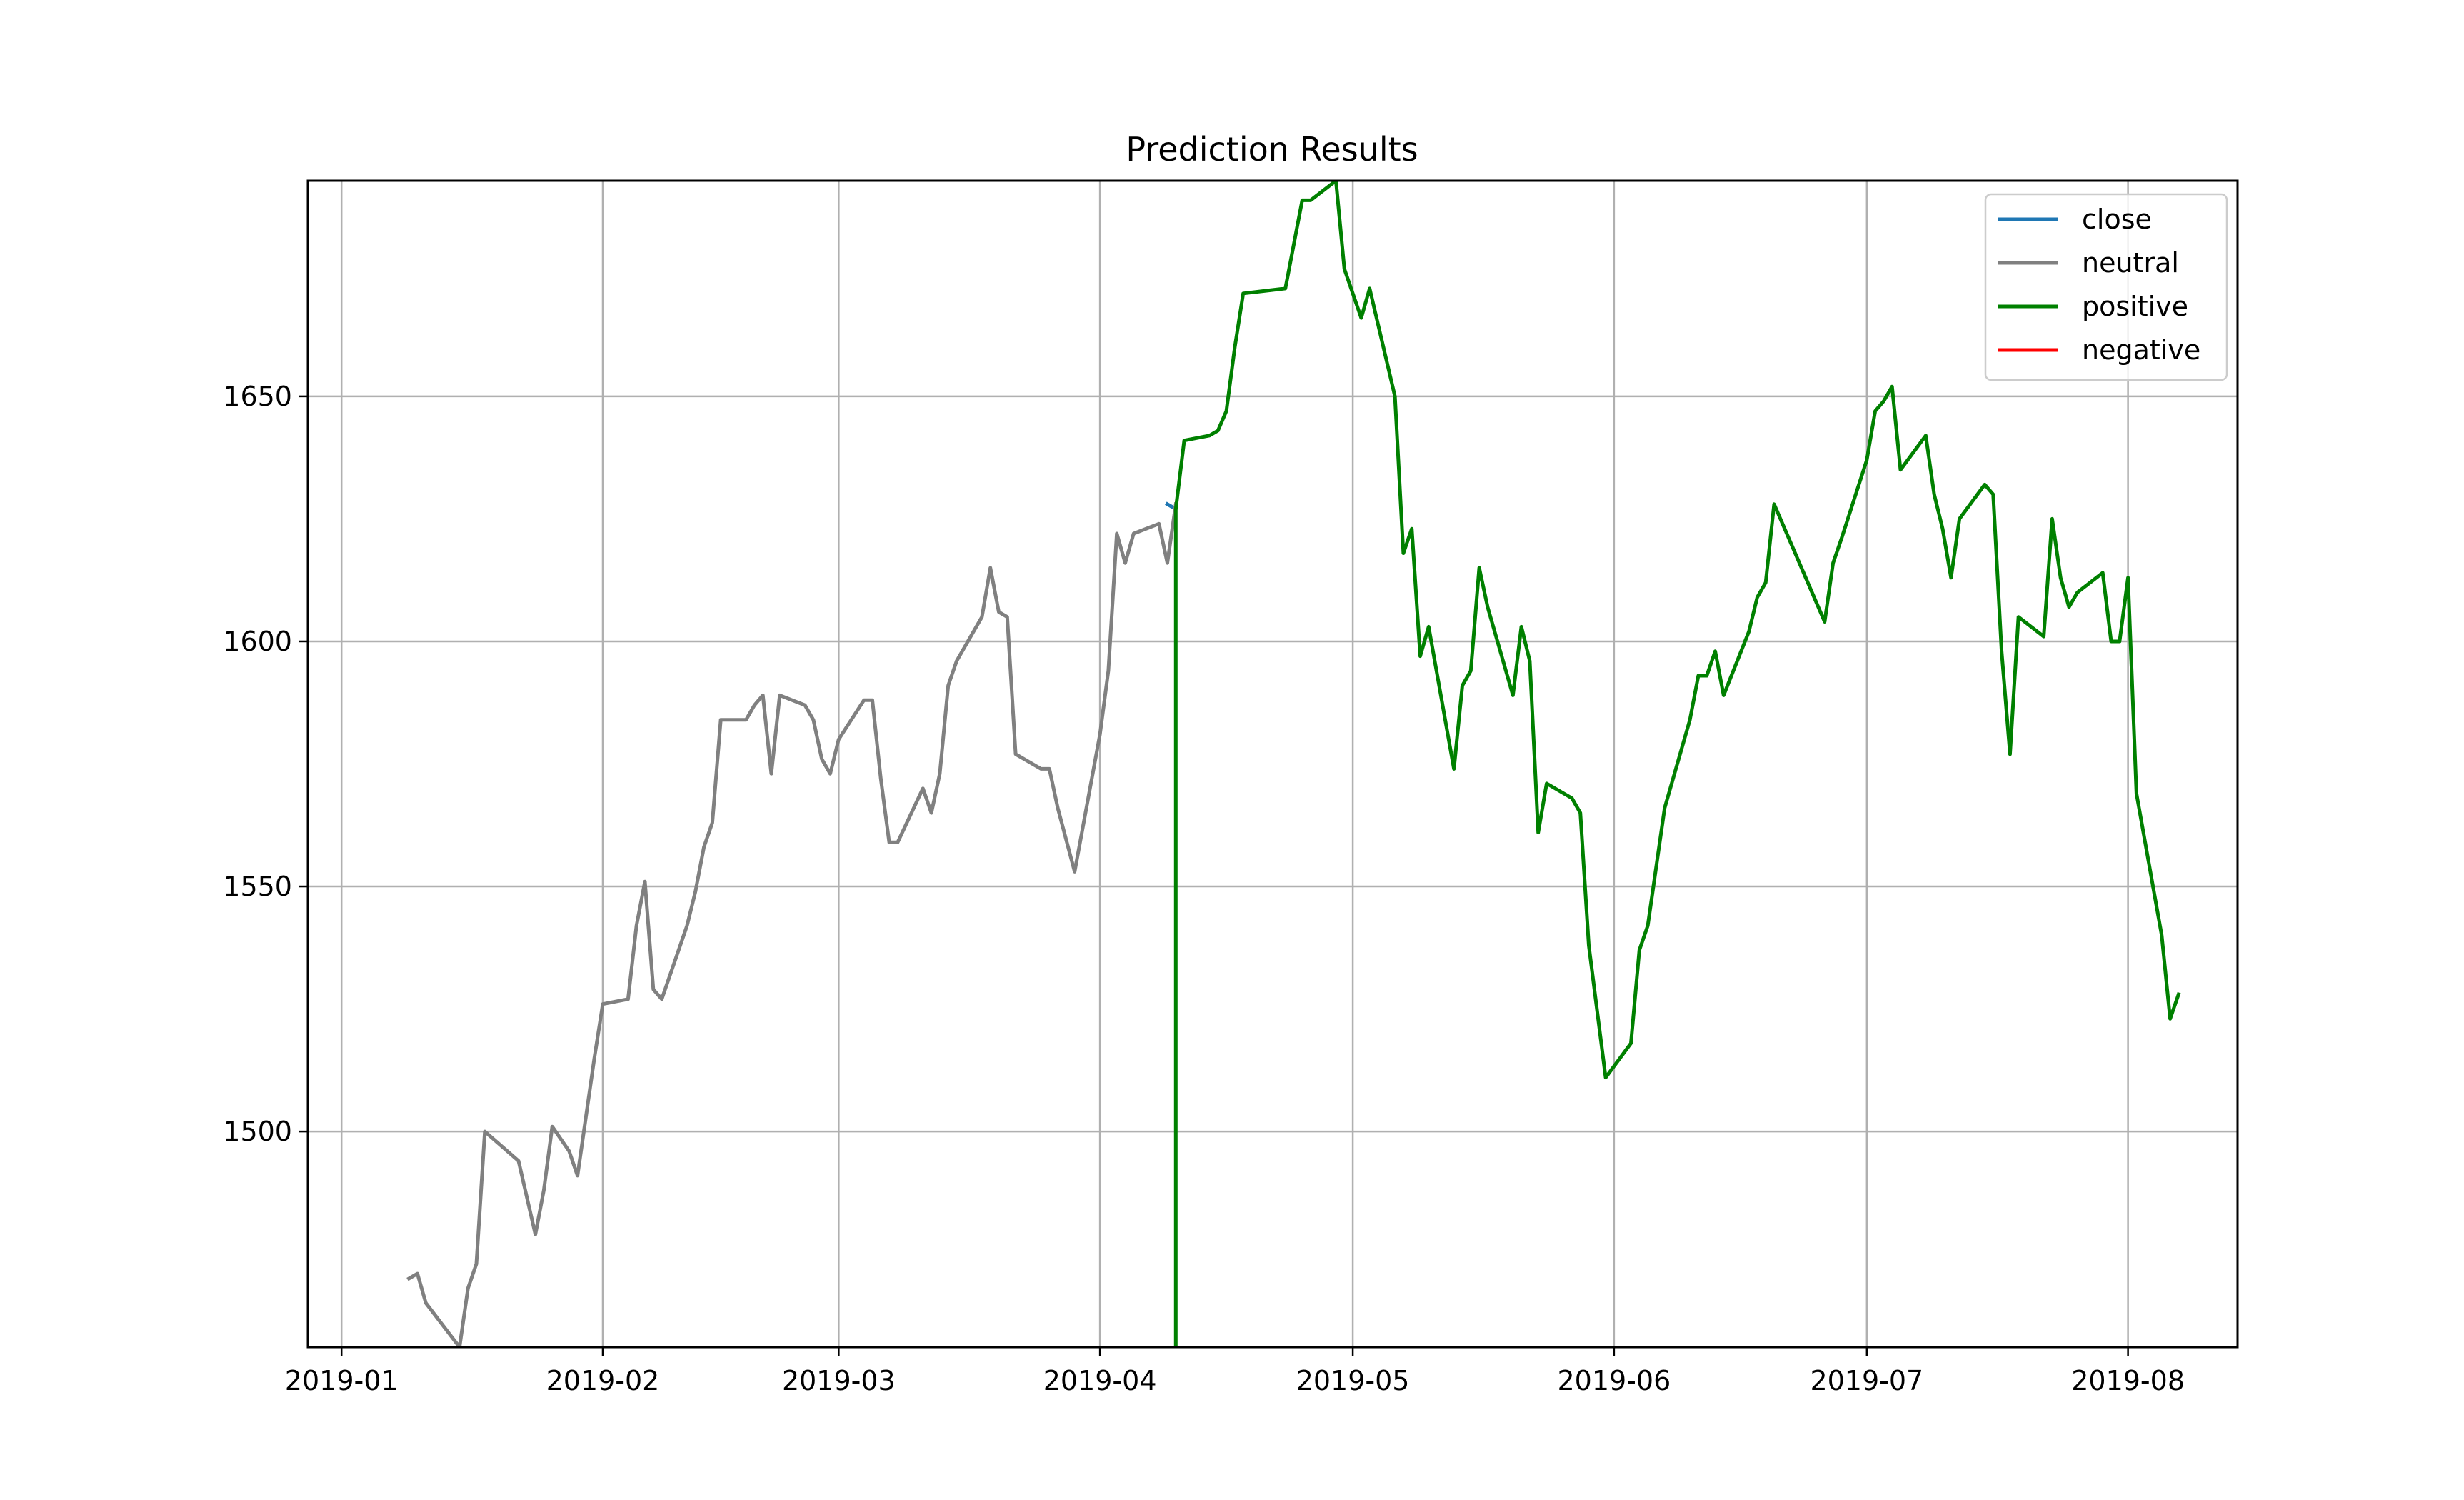 This screenshot has width=2464, height=1500. Describe the element at coordinates (257, 396) in the screenshot. I see `y-tick-label: 1650` at that location.